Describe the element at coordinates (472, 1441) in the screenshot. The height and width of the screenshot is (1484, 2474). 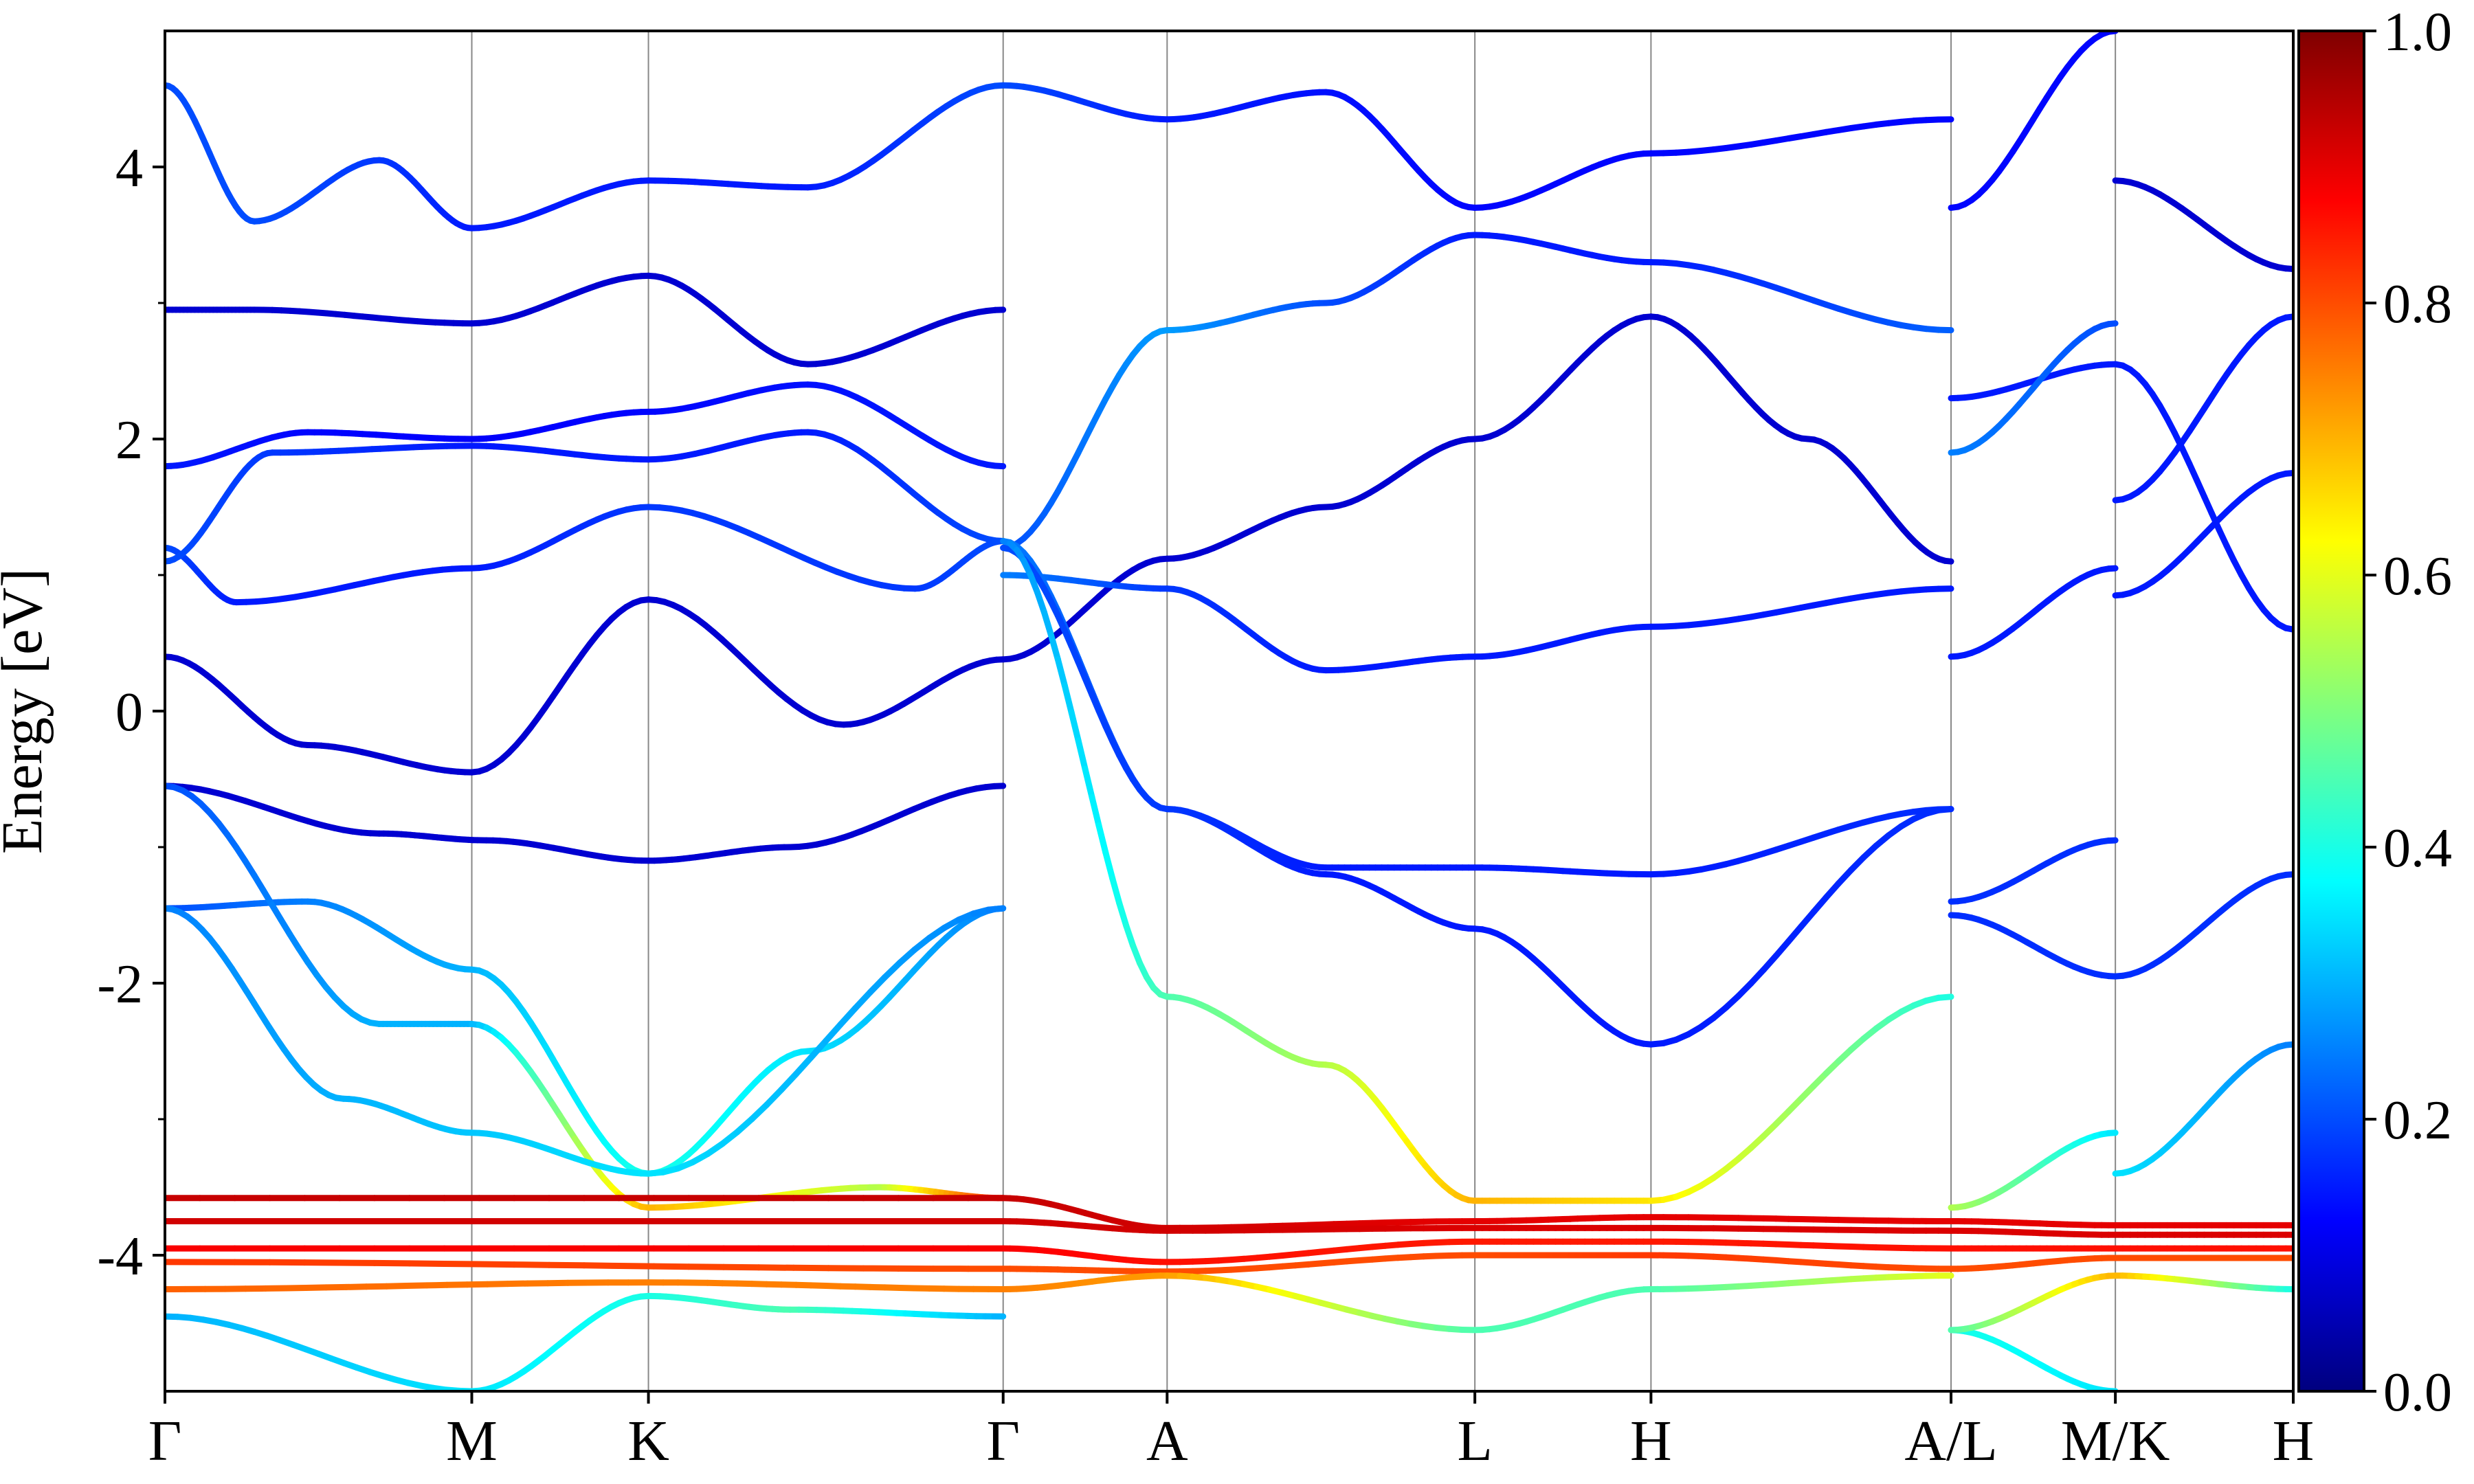
I see `x-tick-label: M` at that location.